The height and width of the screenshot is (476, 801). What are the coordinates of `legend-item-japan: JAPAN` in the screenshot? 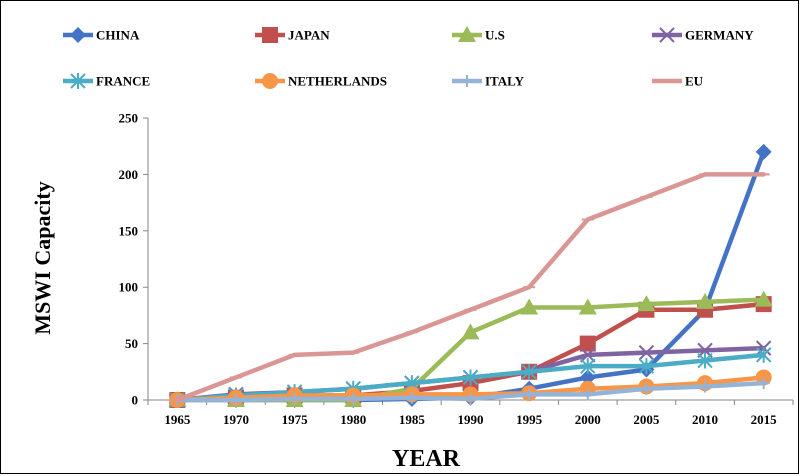 It's located at (292, 35).